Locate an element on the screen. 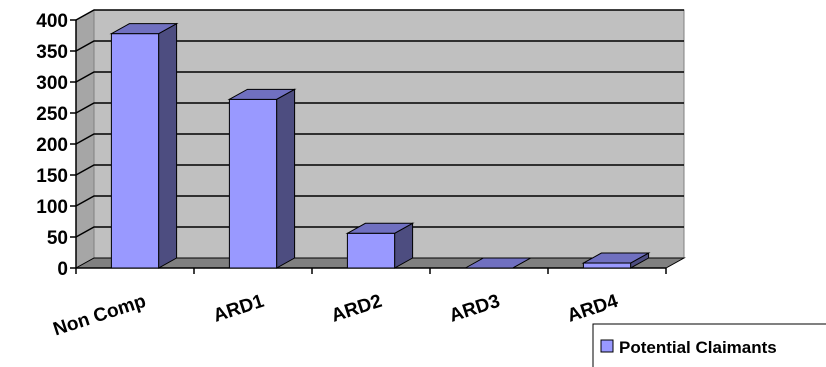 The height and width of the screenshot is (367, 826). y-tick-label: 200 is located at coordinates (52, 145).